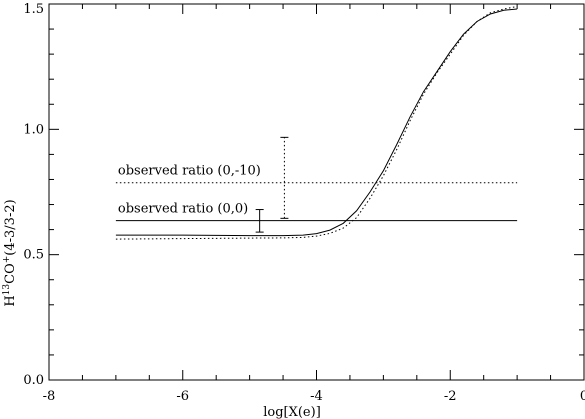 The image size is (585, 419). Describe the element at coordinates (182, 396) in the screenshot. I see `x-tick-label: -6` at that location.